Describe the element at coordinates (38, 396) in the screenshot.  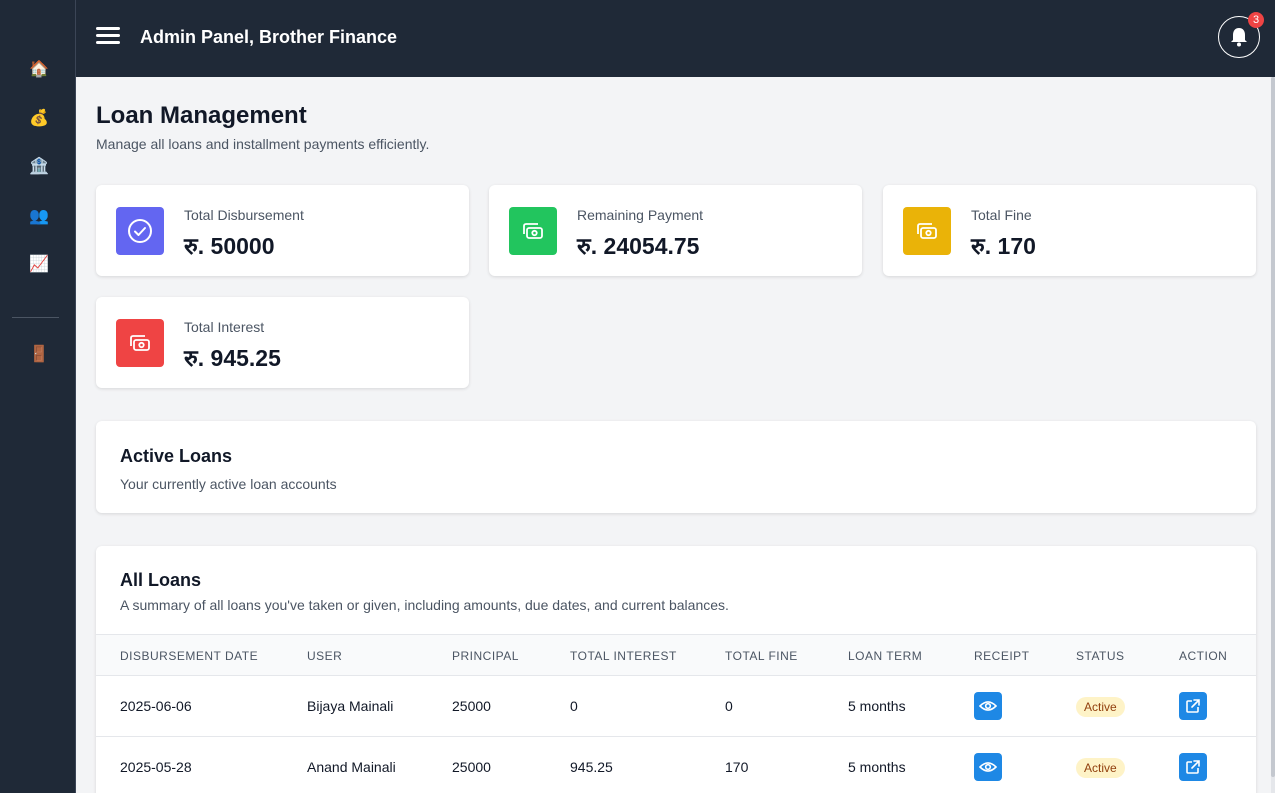
I see `sidebar: 🏠 💰 🏦 👥 📈 🚪` at that location.